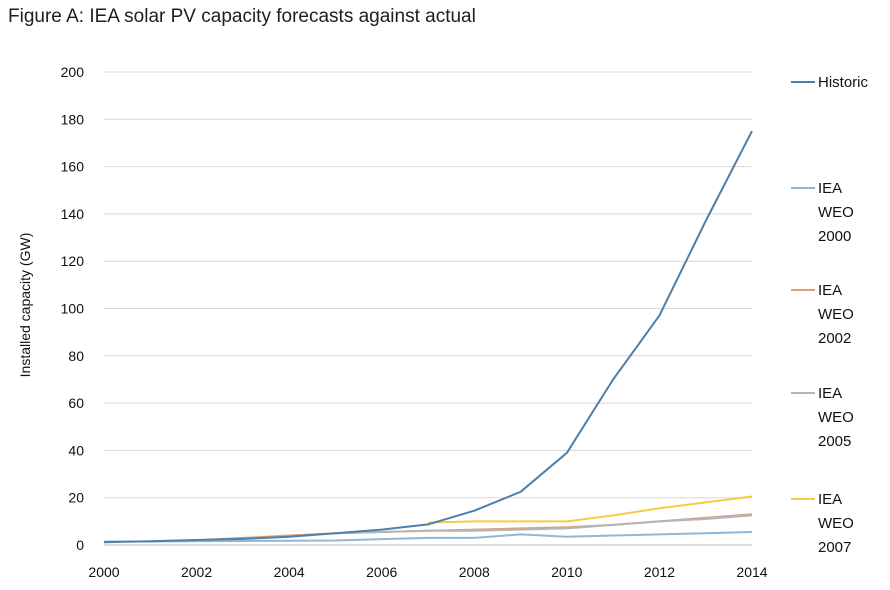 The height and width of the screenshot is (590, 890). I want to click on series-line-iea-weo-2000, so click(428, 537).